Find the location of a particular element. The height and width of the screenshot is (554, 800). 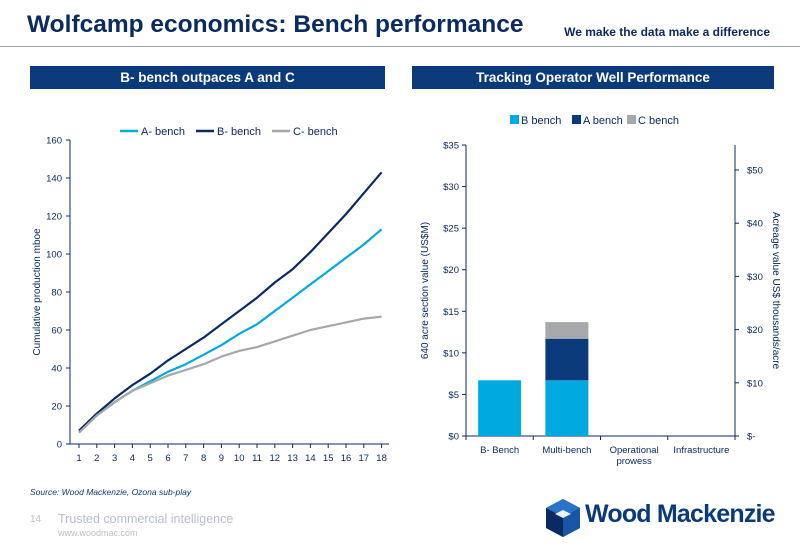

bar-chart-y2-tick-label: $50 is located at coordinates (755, 171).